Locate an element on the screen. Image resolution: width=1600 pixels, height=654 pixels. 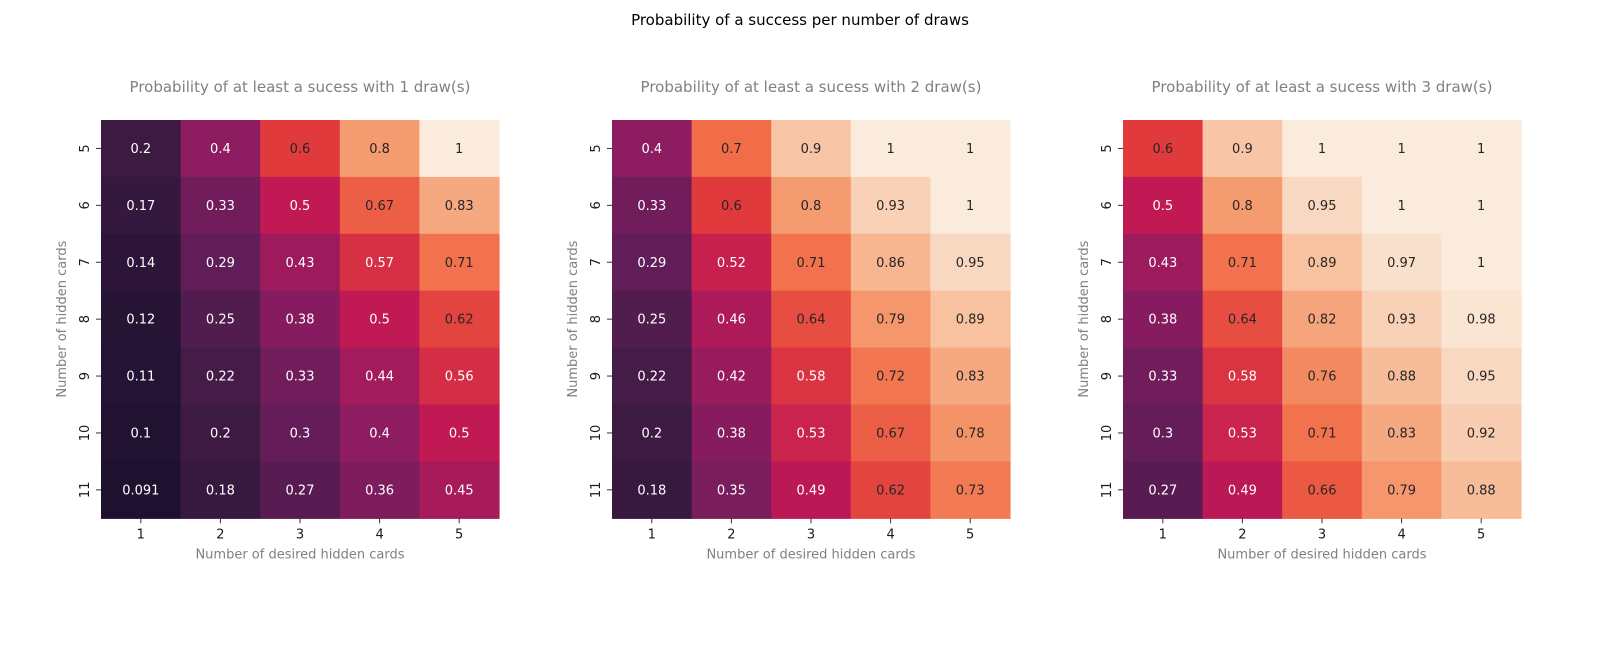
cell-value-label: 0.2 is located at coordinates (140, 149).